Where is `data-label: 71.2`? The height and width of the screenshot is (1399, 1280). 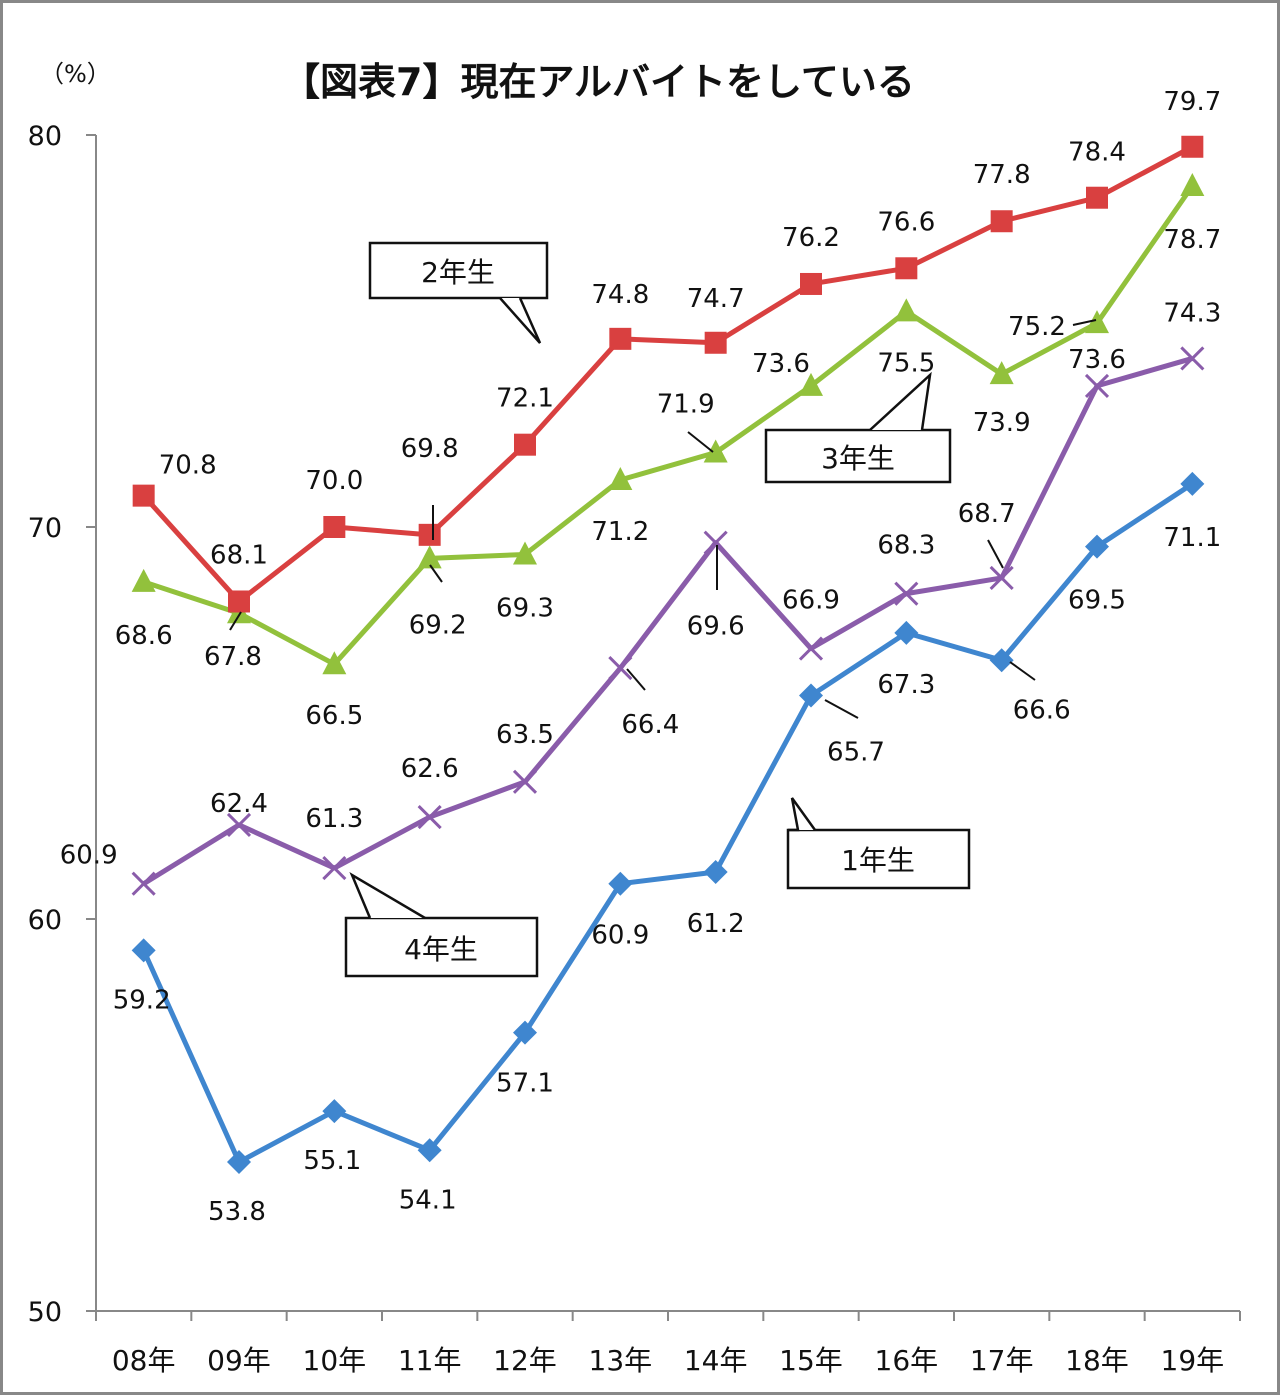
data-label: 71.2 is located at coordinates (620, 532).